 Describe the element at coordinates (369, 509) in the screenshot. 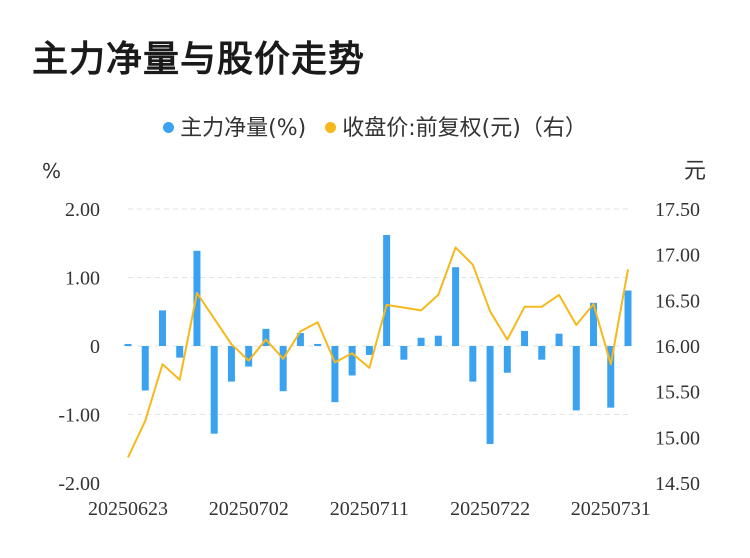

I see `x-axis-tick-label: 20250711` at that location.